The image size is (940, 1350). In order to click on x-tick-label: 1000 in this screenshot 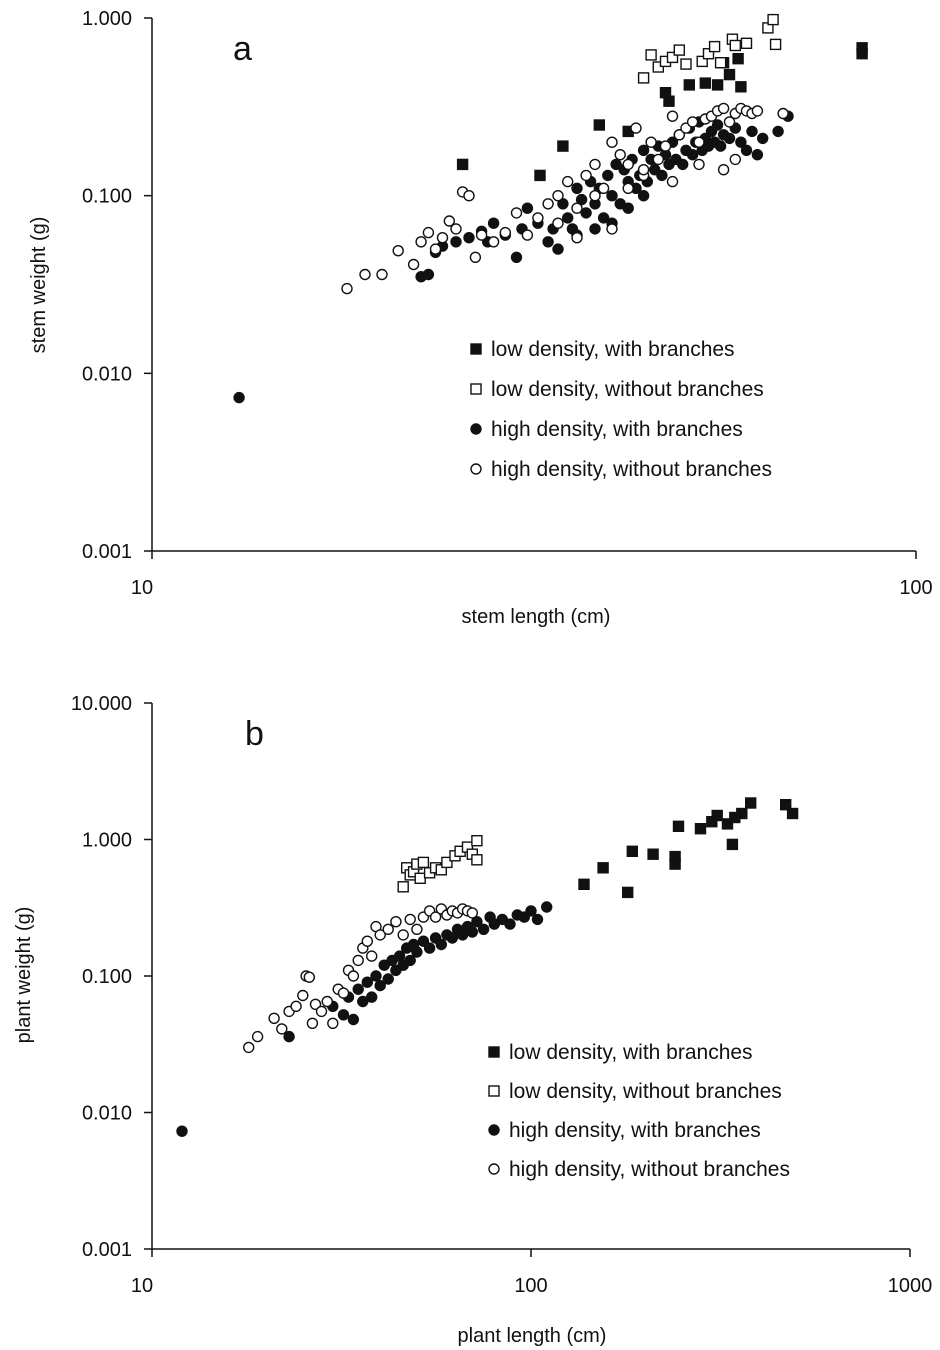, I will do `click(910, 1286)`.